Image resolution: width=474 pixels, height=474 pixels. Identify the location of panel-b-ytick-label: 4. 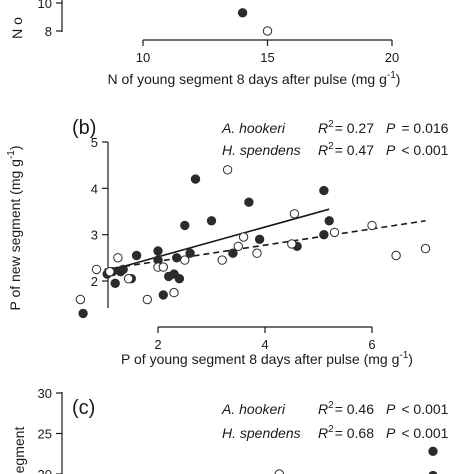
(94, 188).